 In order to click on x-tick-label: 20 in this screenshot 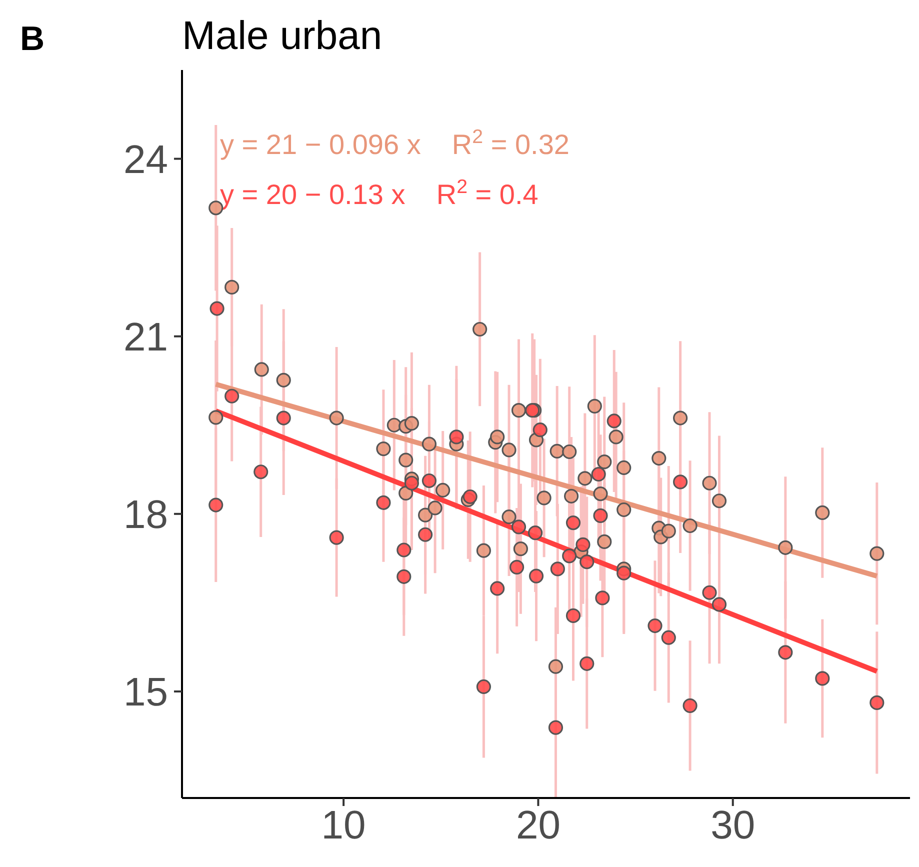, I will do `click(538, 825)`.